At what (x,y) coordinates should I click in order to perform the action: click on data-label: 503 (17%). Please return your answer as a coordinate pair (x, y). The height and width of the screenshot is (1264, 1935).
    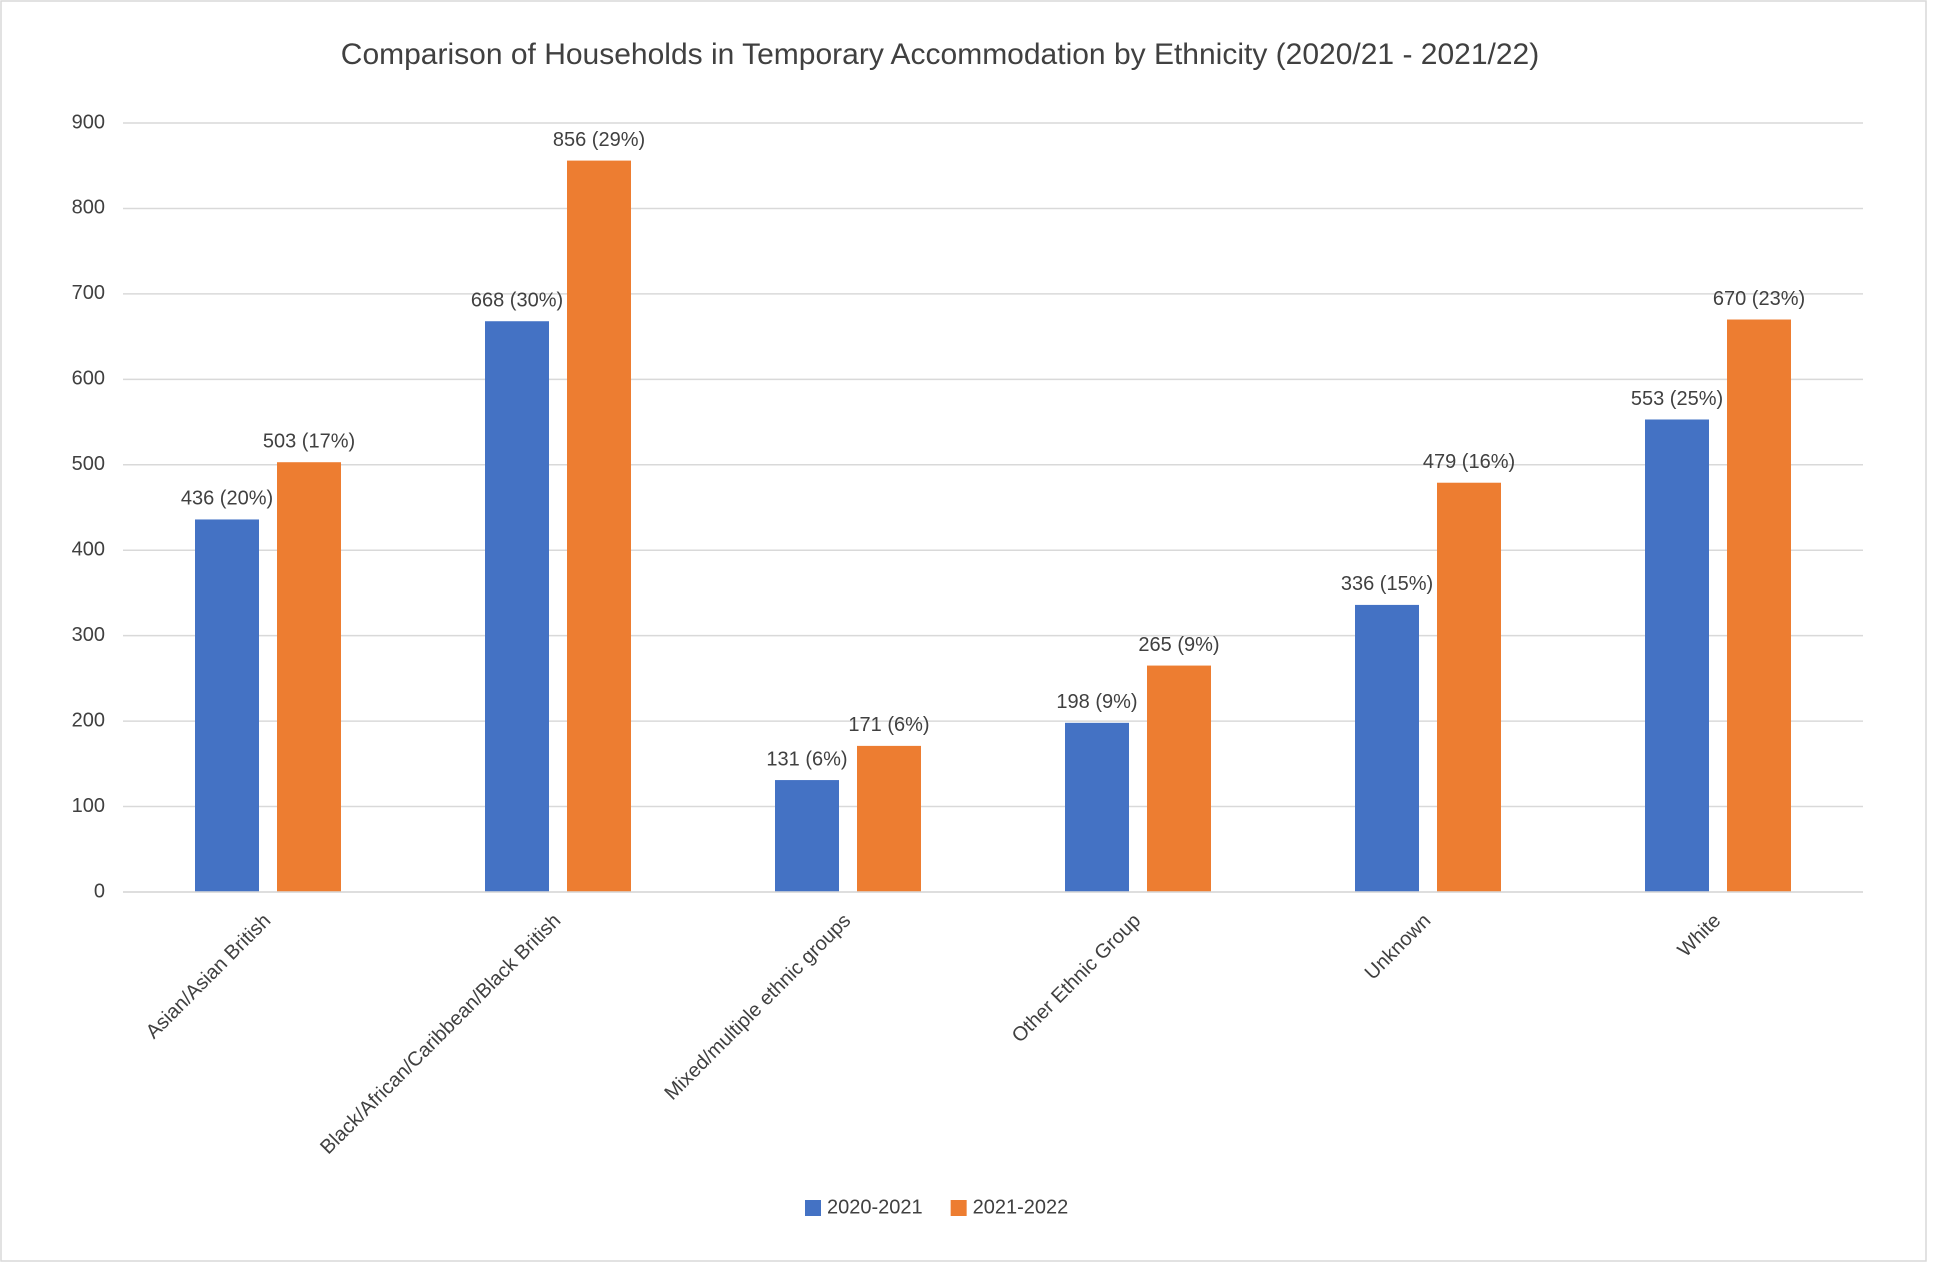
    Looking at the image, I should click on (309, 441).